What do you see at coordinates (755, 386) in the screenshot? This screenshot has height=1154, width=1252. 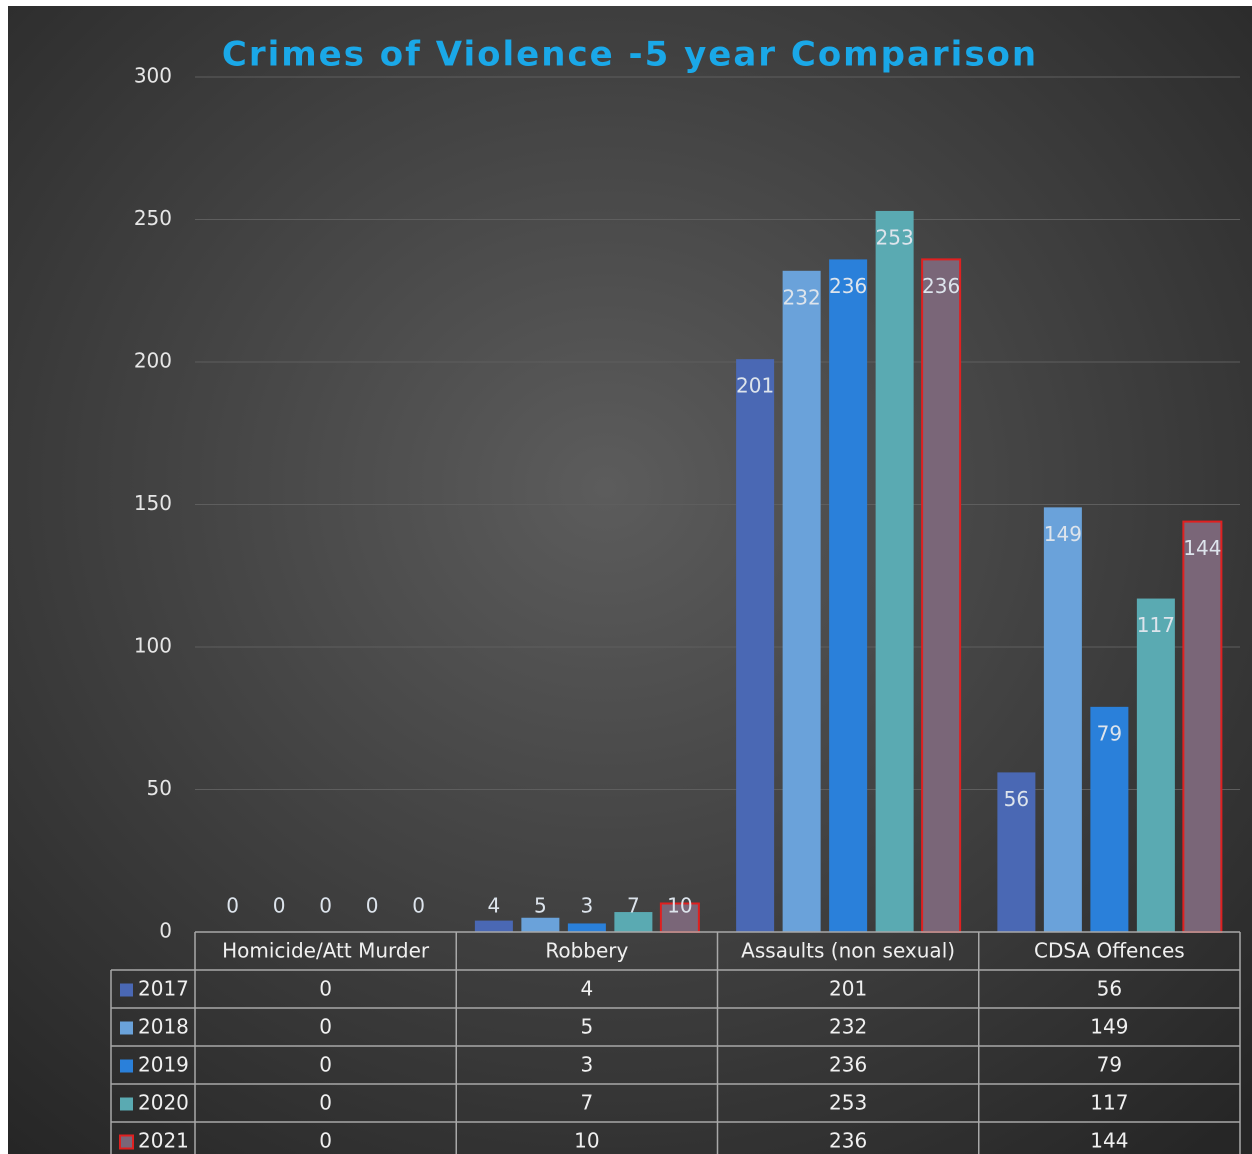 I see `data-label: 201` at bounding box center [755, 386].